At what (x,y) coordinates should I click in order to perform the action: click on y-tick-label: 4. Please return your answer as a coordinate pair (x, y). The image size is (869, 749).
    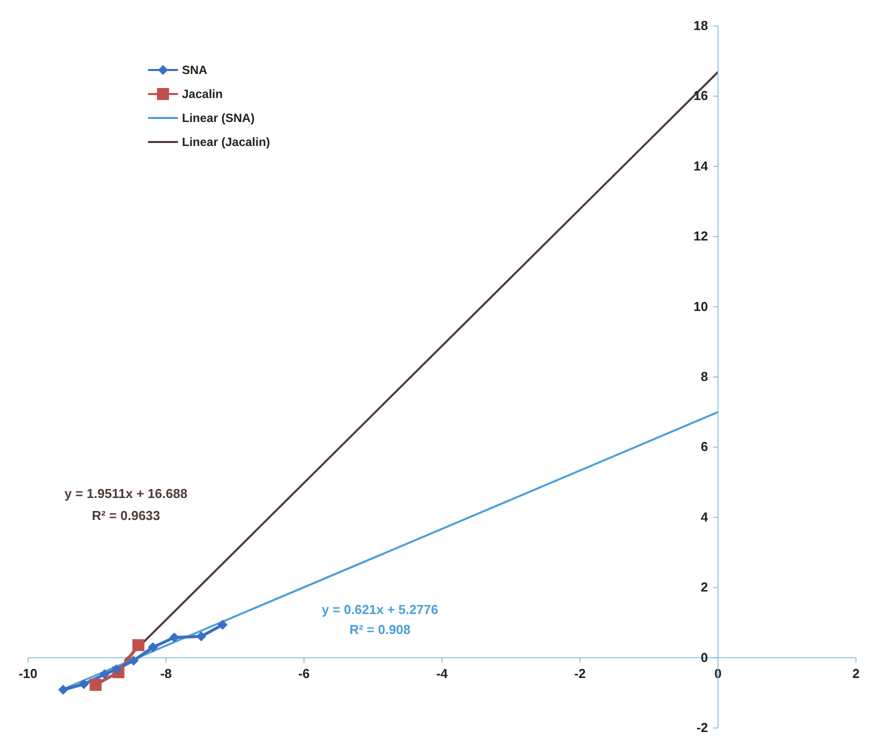
    Looking at the image, I should click on (704, 516).